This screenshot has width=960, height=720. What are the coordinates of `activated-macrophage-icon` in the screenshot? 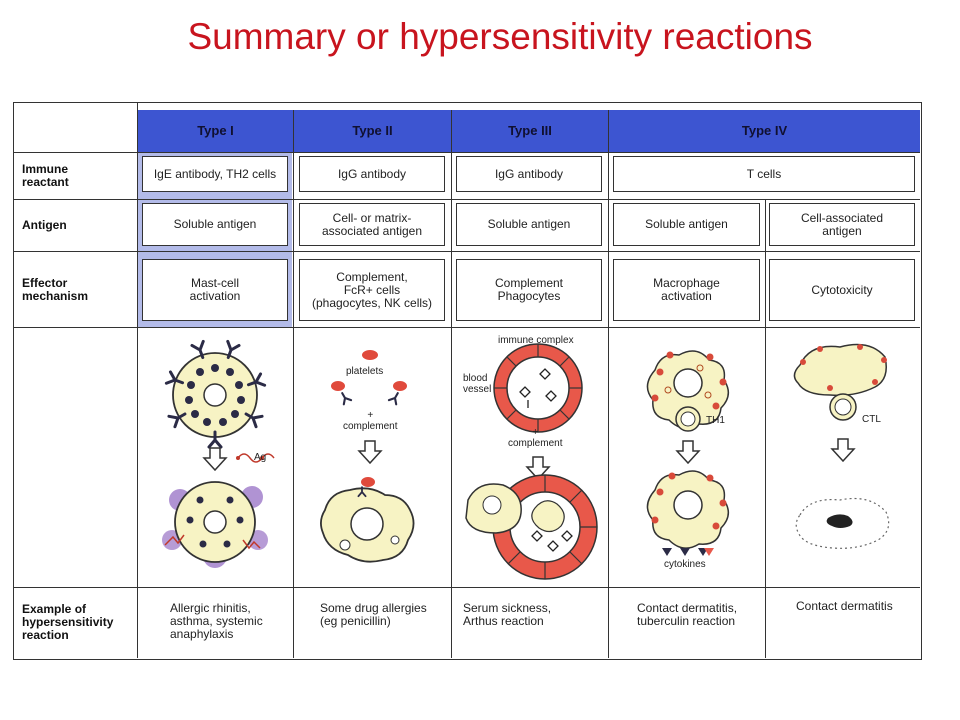 It's located at (688, 513).